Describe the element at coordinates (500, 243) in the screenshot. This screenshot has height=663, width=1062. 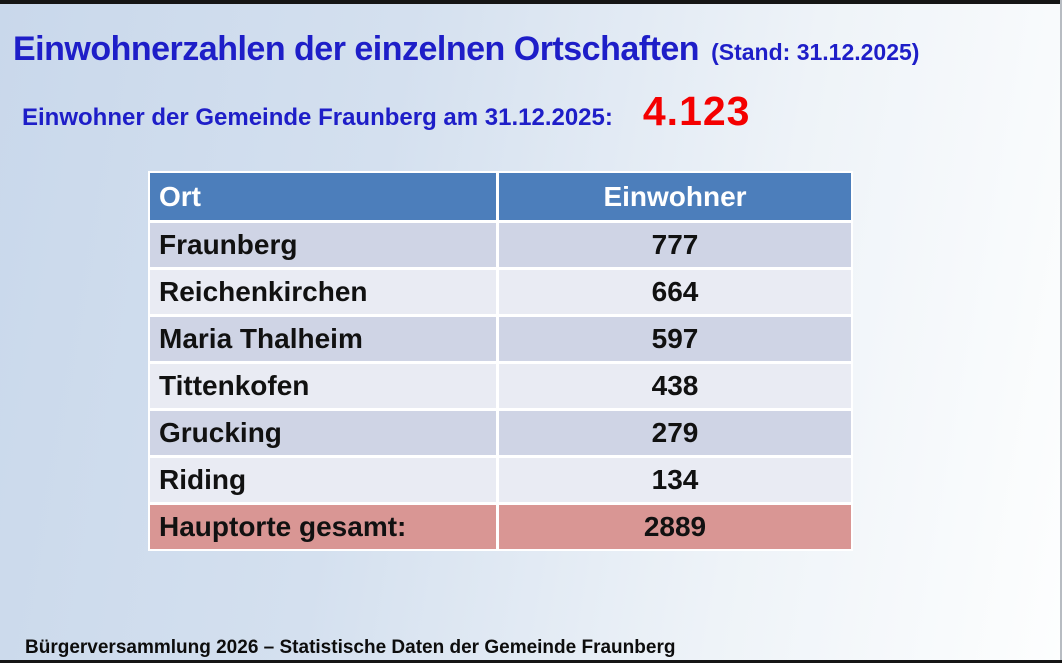
I see `table-row: Fraunberg 777` at that location.